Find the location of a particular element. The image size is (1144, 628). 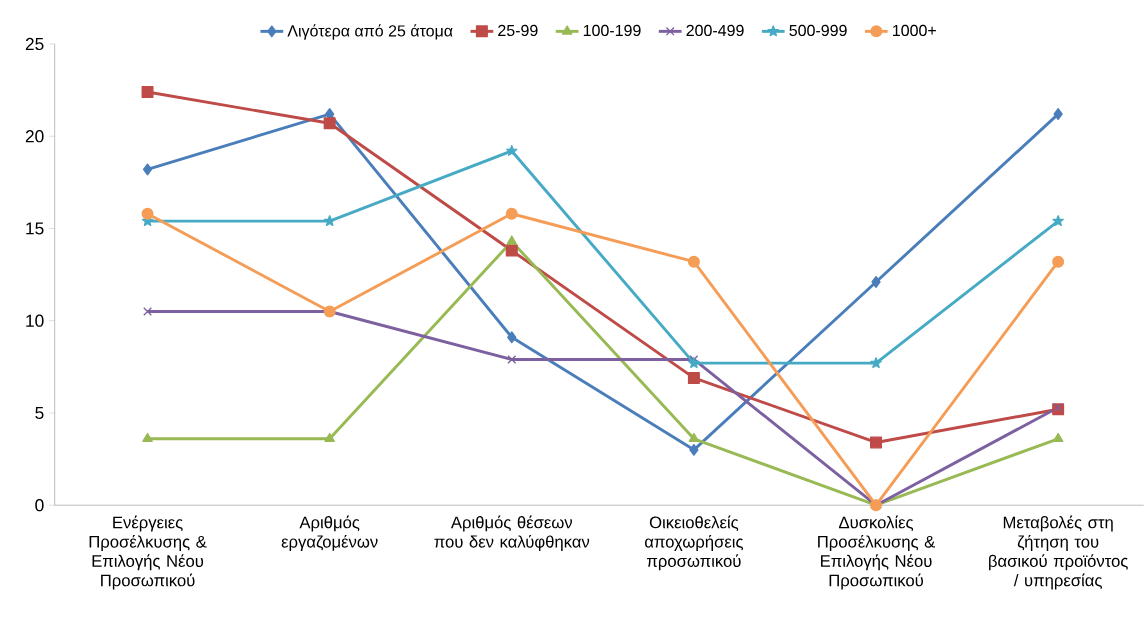

legend-label: 100-199 is located at coordinates (612, 30).